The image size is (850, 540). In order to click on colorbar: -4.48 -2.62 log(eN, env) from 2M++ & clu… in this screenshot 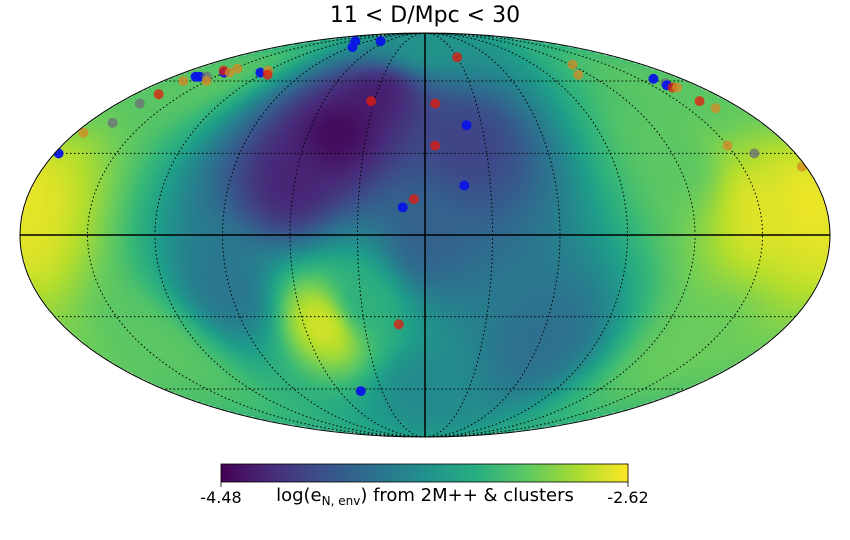, I will do `click(424, 485)`.